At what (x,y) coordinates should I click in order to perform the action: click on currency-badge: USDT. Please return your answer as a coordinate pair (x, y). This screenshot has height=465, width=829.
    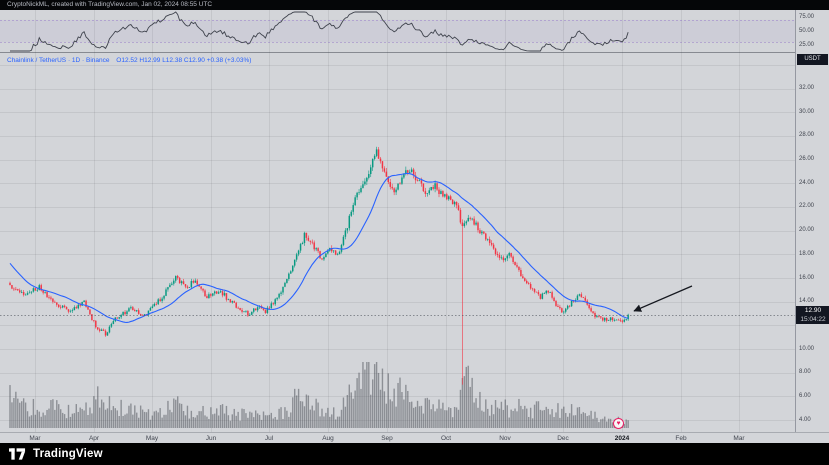
    Looking at the image, I should click on (812, 59).